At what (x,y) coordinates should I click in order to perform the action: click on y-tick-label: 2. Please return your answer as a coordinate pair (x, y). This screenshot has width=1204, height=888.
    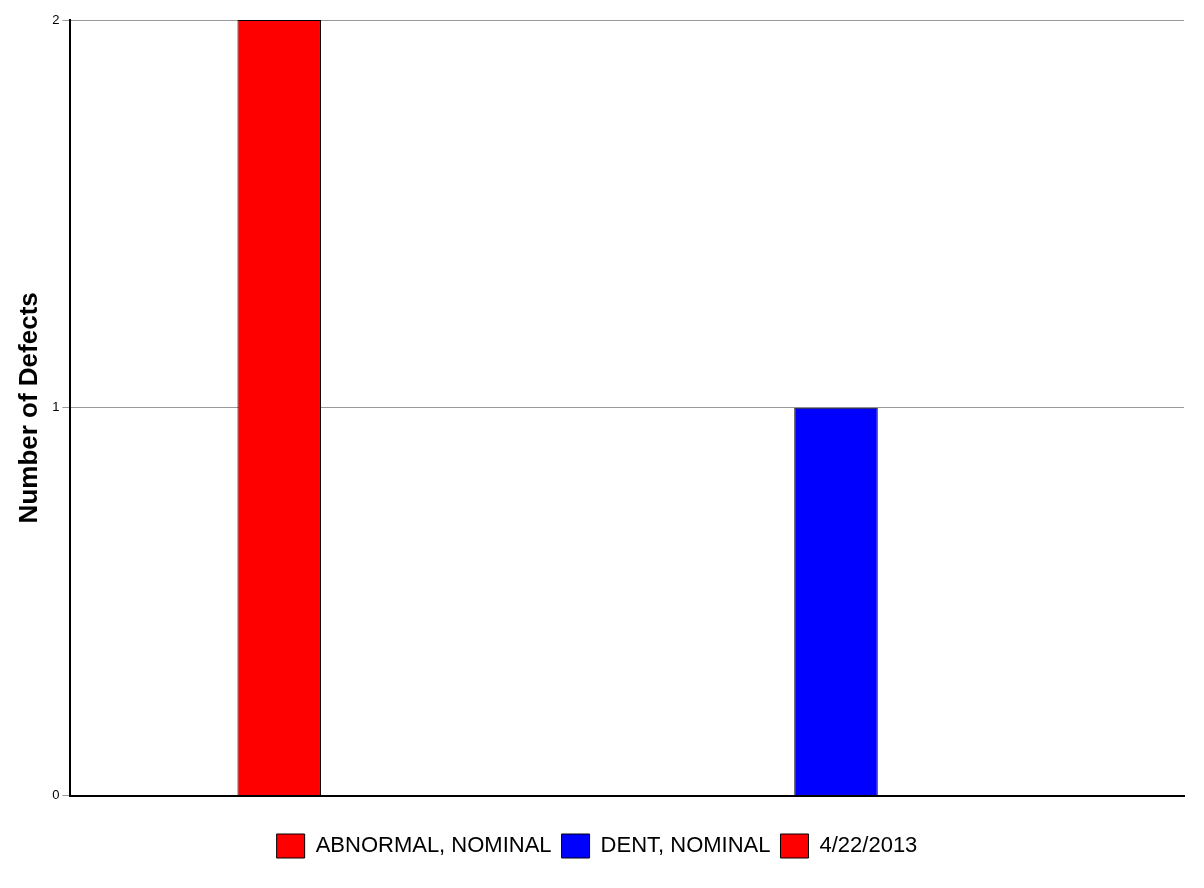
    Looking at the image, I should click on (56, 19).